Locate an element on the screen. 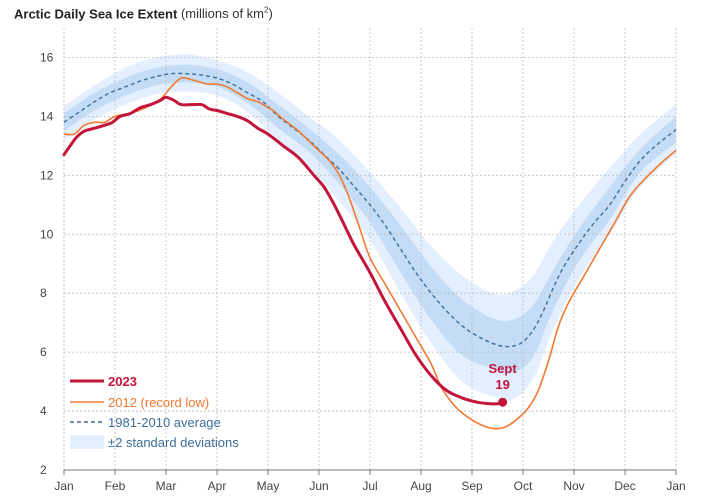  y-tick-label: 6 is located at coordinates (43, 352).